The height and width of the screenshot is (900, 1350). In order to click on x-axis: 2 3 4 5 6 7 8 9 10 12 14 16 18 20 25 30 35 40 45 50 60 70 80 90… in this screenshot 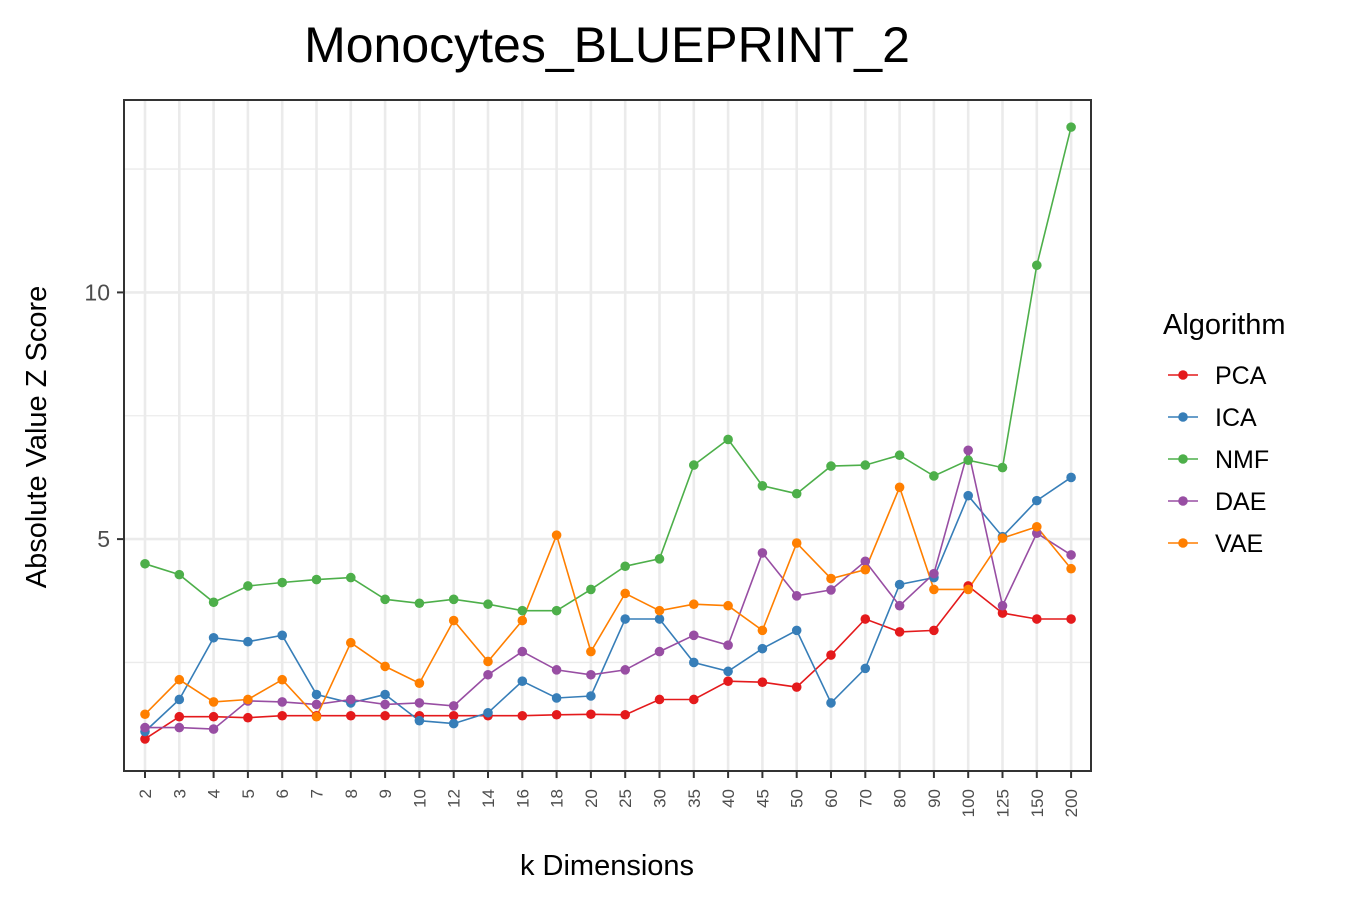, I will do `click(608, 794)`.